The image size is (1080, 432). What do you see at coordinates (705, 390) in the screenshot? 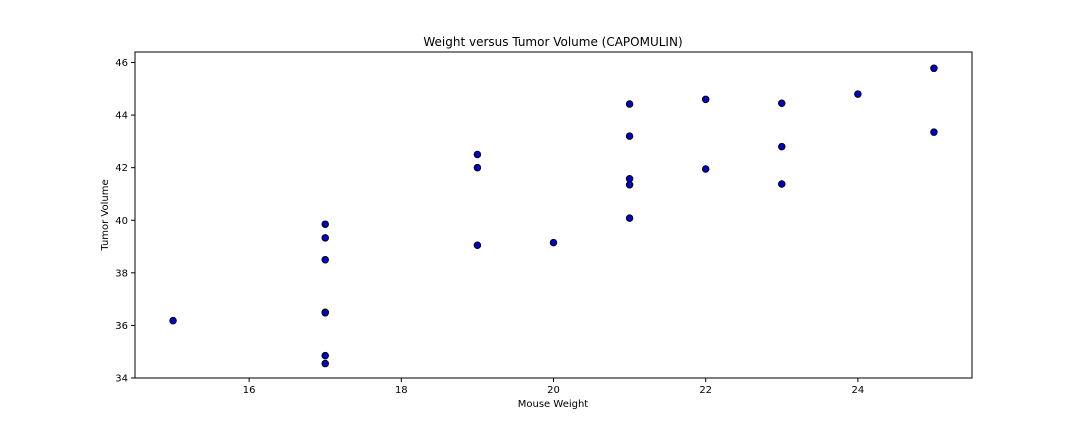
I see `x-tick-label: 22` at bounding box center [705, 390].